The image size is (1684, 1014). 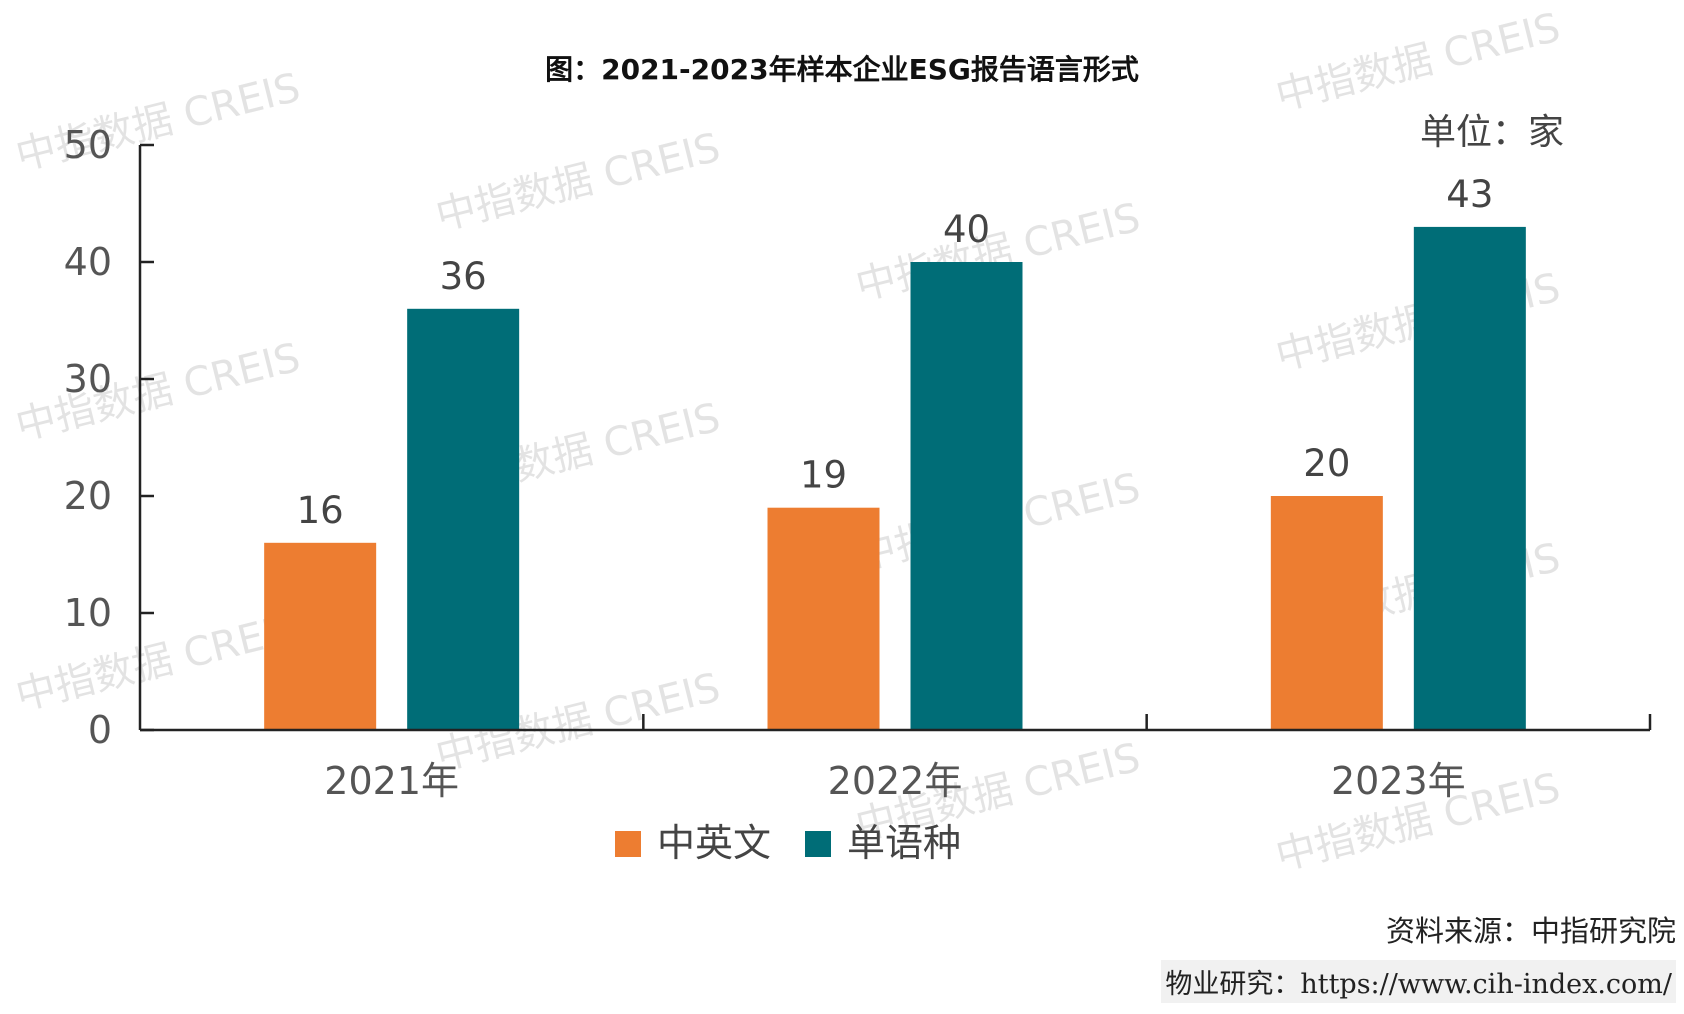 I want to click on legend: 中英文 单语种, so click(x=788, y=843).